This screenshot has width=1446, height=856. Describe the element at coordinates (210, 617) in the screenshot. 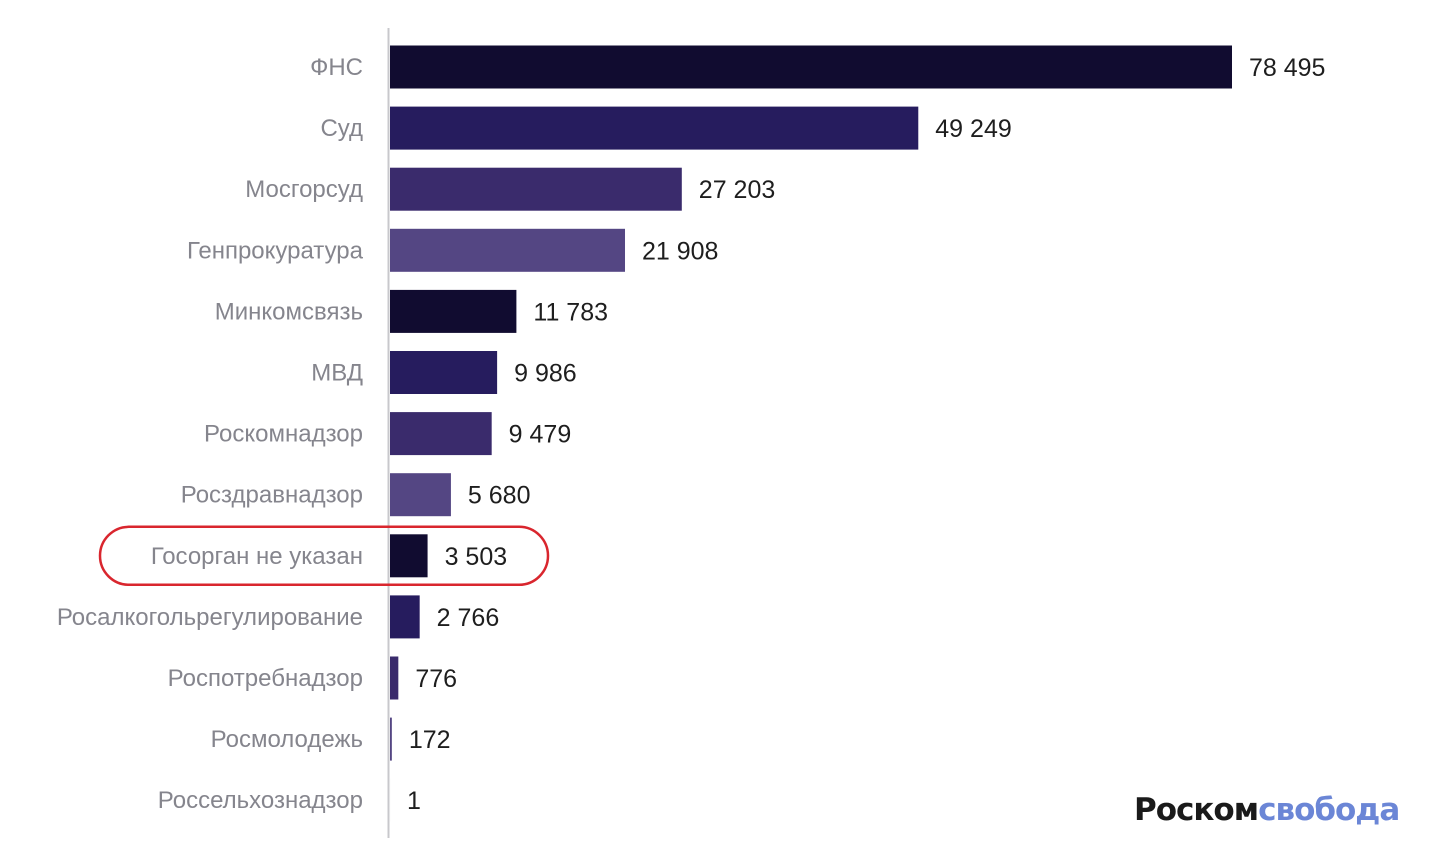

I see `category-label: Росалкогольрегулирование` at that location.